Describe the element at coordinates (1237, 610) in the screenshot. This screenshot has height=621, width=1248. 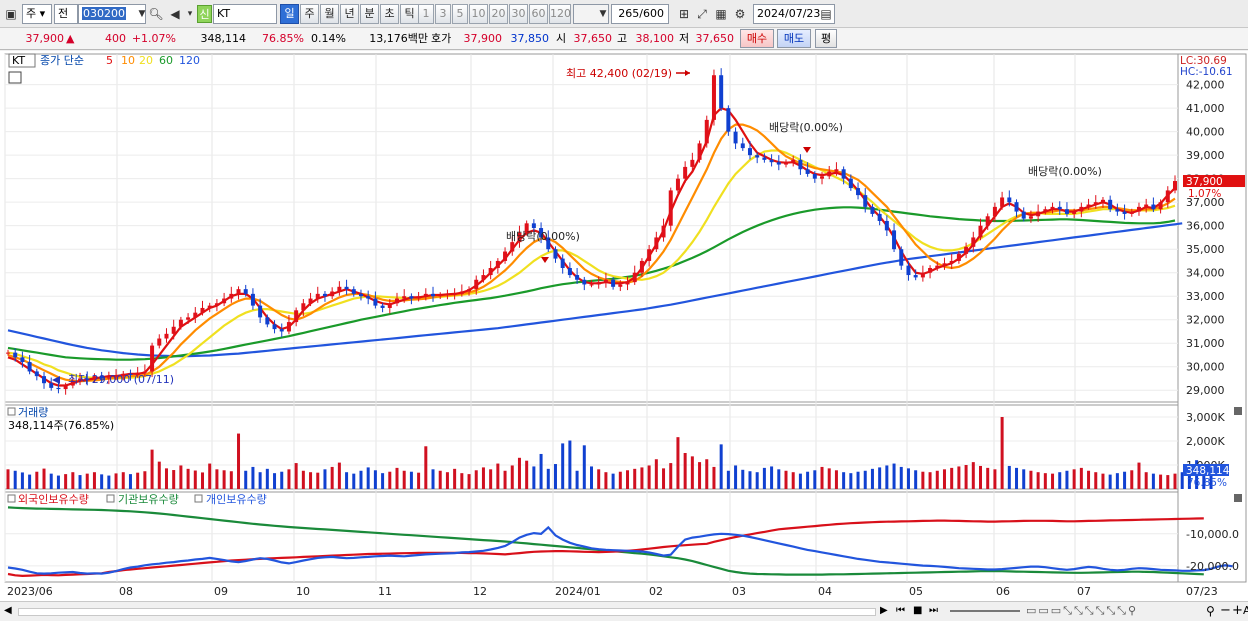
I see `zoom-in-icon: +` at that location.